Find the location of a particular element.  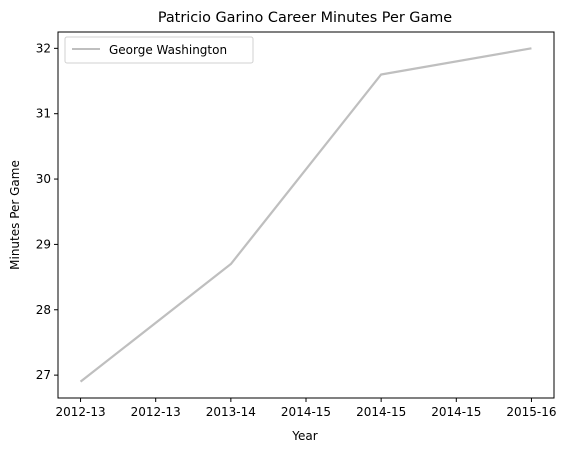

legend-box is located at coordinates (159, 50).